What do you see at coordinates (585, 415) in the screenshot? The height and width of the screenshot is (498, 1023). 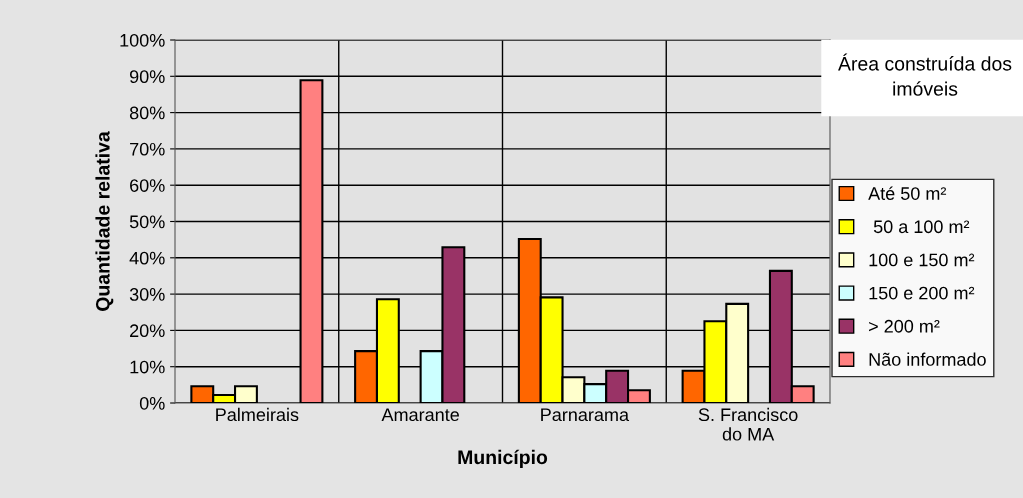 I see `x-tick-label: Parnarama` at bounding box center [585, 415].